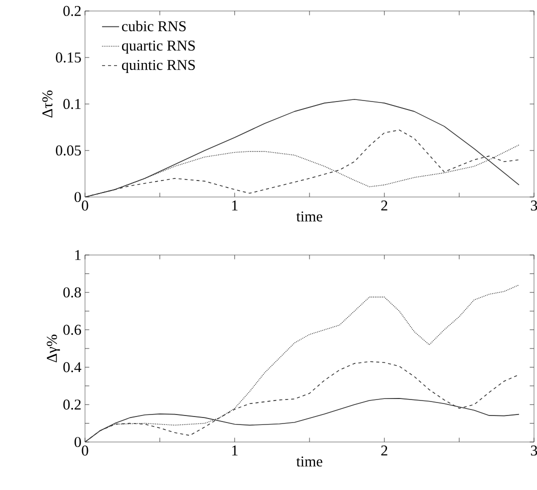  I want to click on y-tick-label: 0.05, so click(68, 150).